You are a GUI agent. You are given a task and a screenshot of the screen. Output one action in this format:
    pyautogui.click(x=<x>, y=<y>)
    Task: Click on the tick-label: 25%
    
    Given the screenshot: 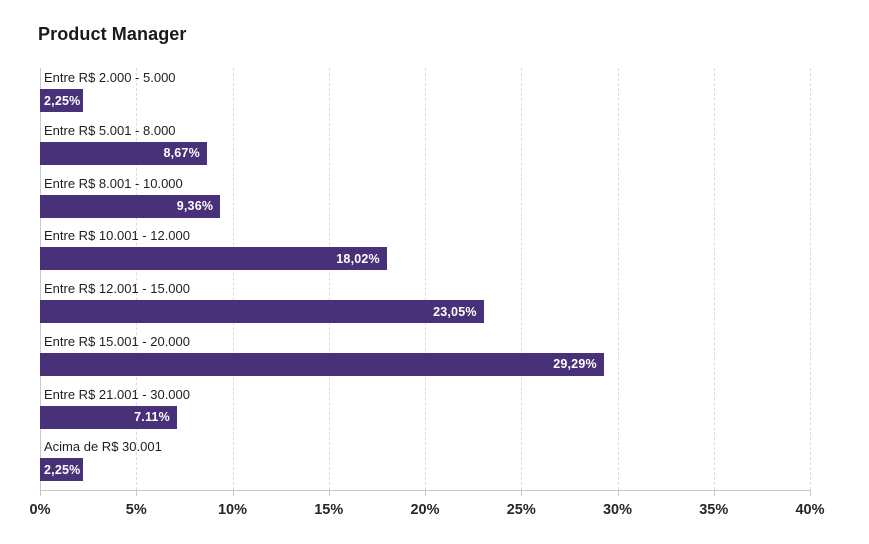 What is the action you would take?
    pyautogui.click(x=521, y=510)
    